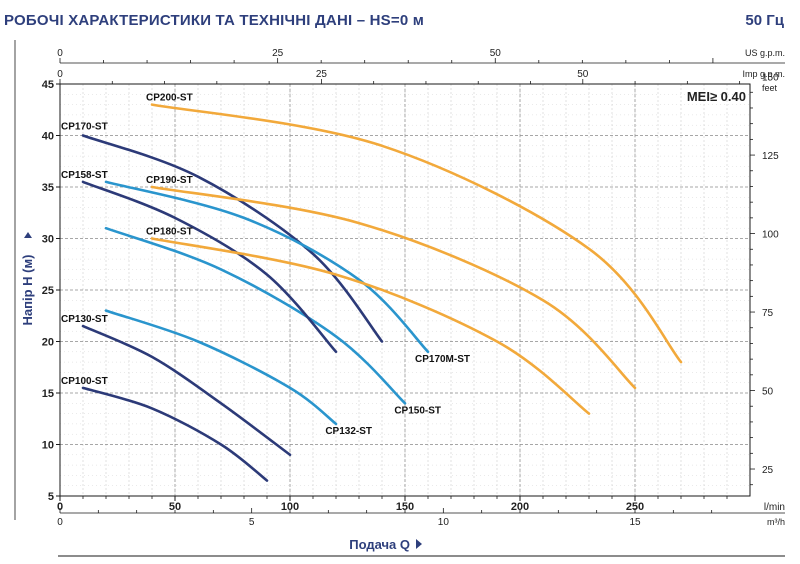 The image size is (800, 564). Describe the element at coordinates (48, 291) in the screenshot. I see `y-tick-label: 25` at that location.